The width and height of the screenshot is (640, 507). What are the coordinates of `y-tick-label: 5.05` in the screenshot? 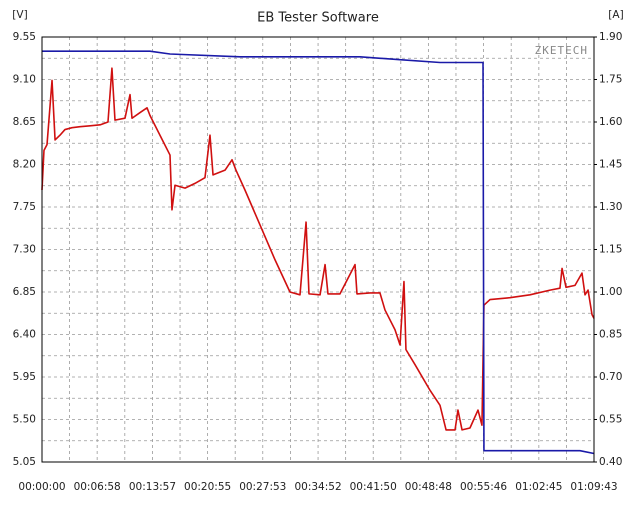 It's located at (24, 462).